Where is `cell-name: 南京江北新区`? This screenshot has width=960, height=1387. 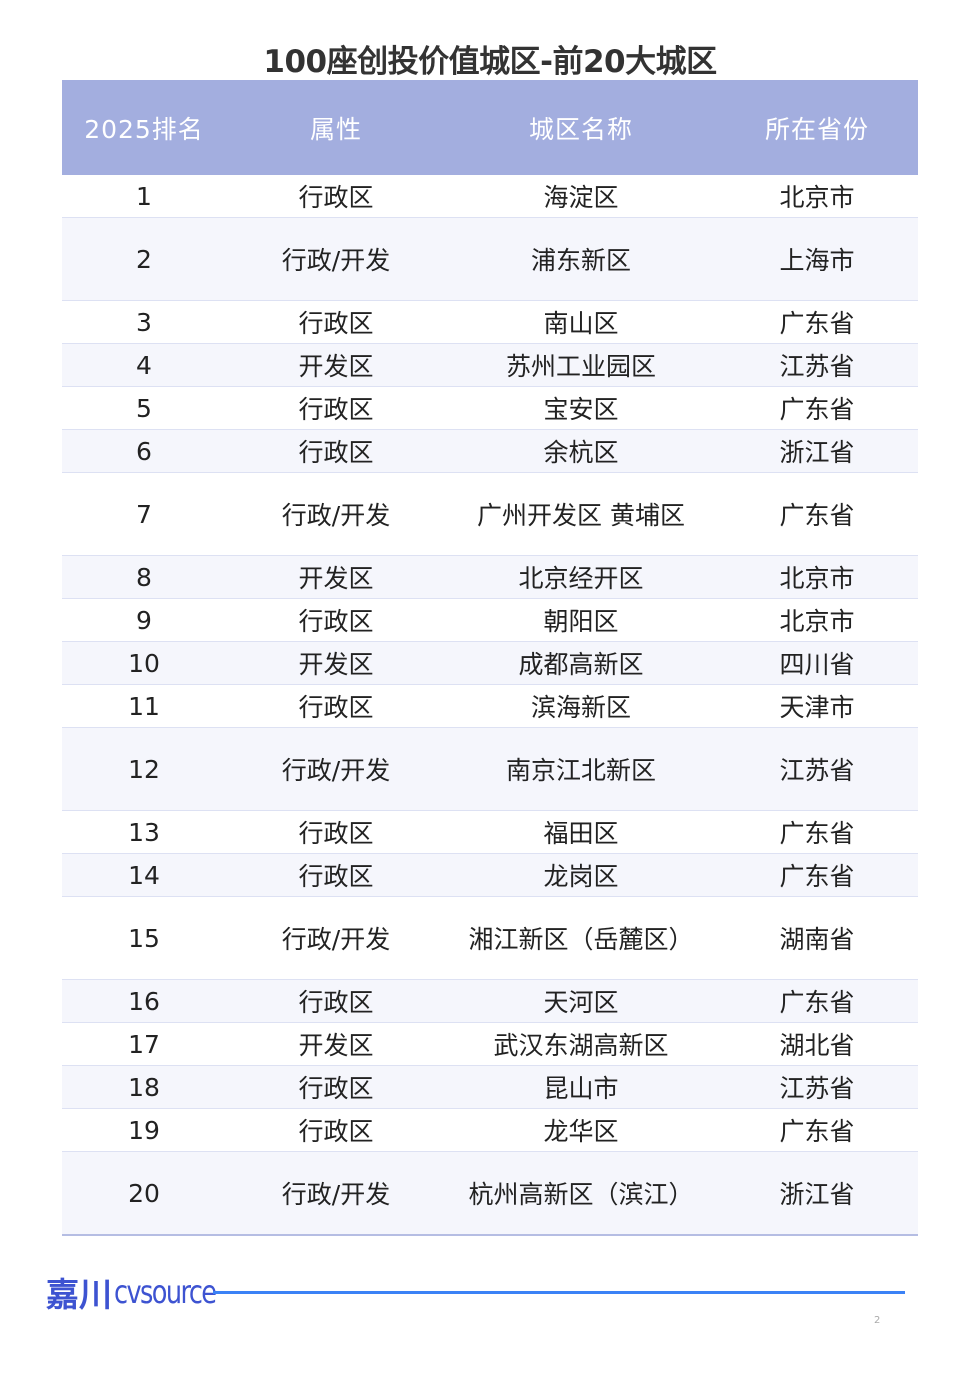
cell-name: 南京江北新区 is located at coordinates (581, 769).